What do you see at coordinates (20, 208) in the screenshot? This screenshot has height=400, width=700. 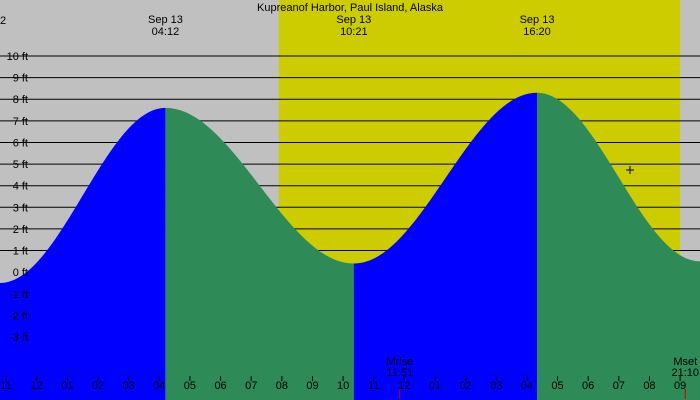 I see `y-tick-label: 3 ft` at bounding box center [20, 208].